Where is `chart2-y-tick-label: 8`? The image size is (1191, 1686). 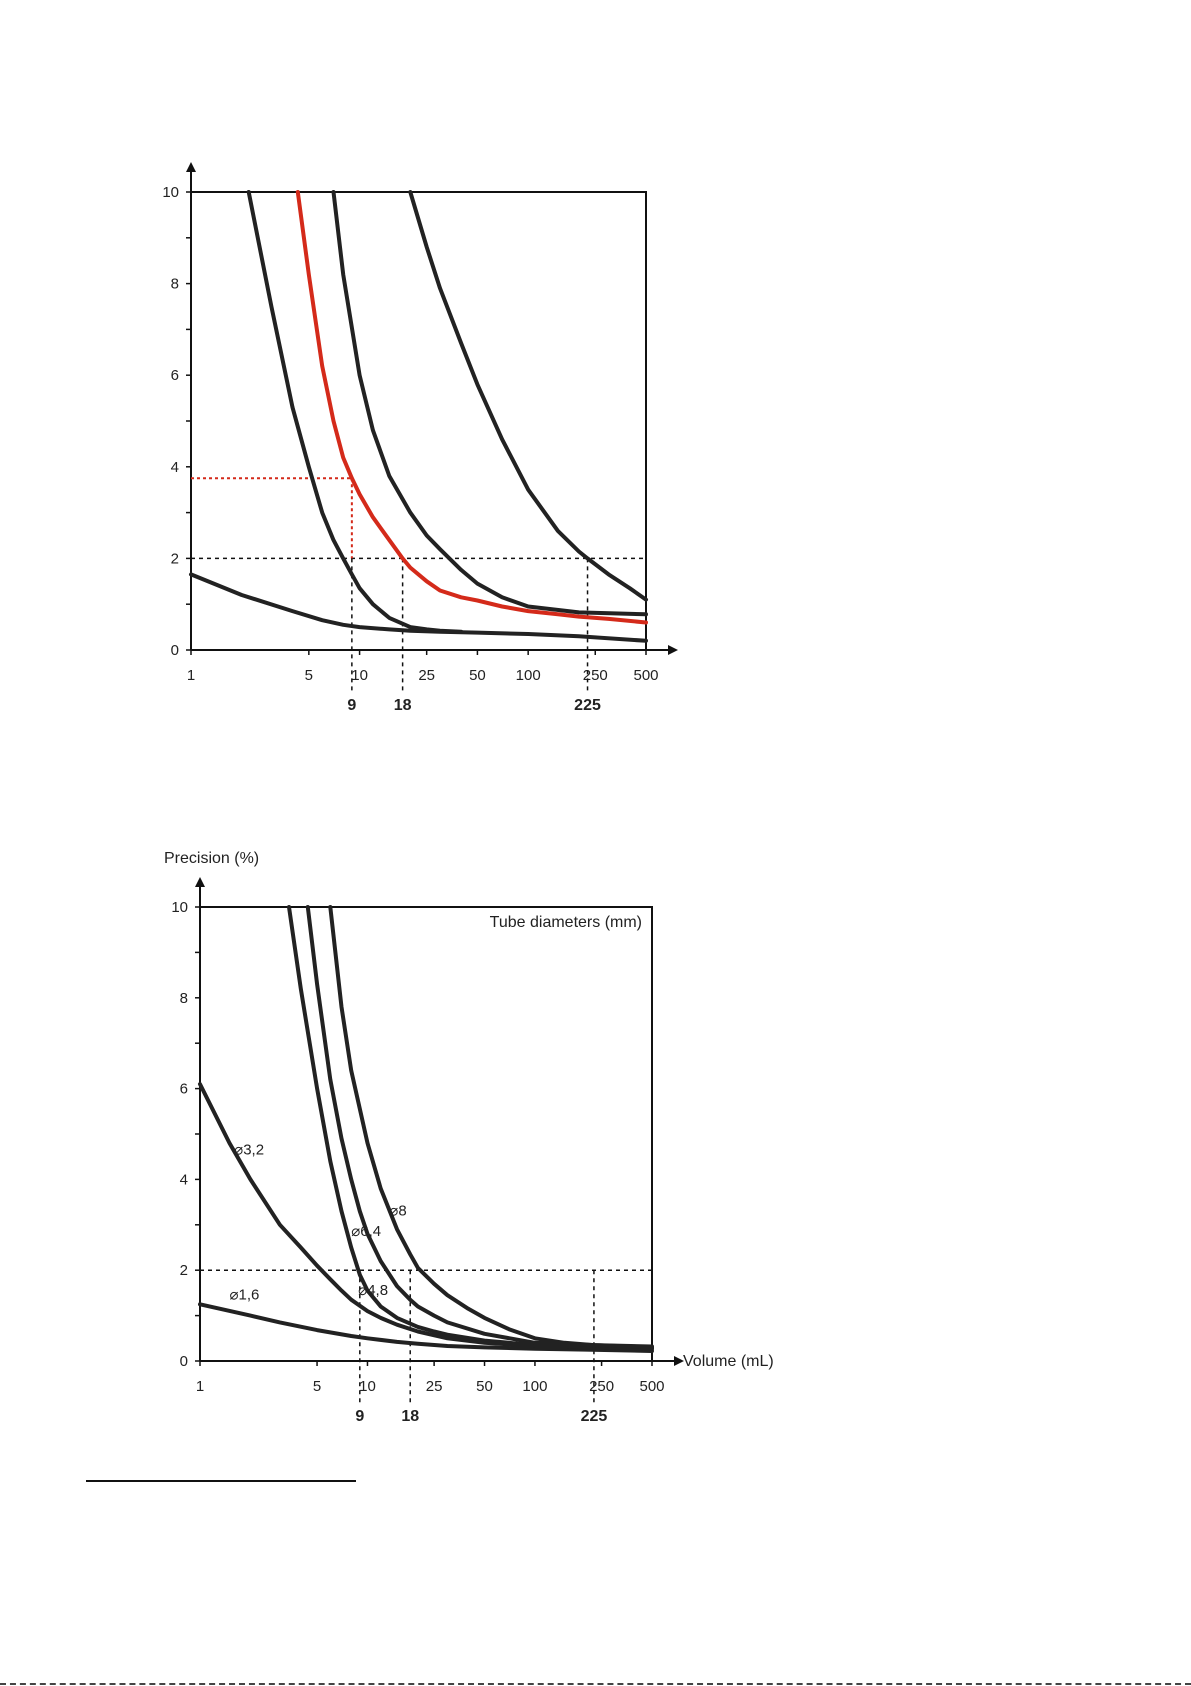 chart2-y-tick-label: 8 is located at coordinates (184, 998).